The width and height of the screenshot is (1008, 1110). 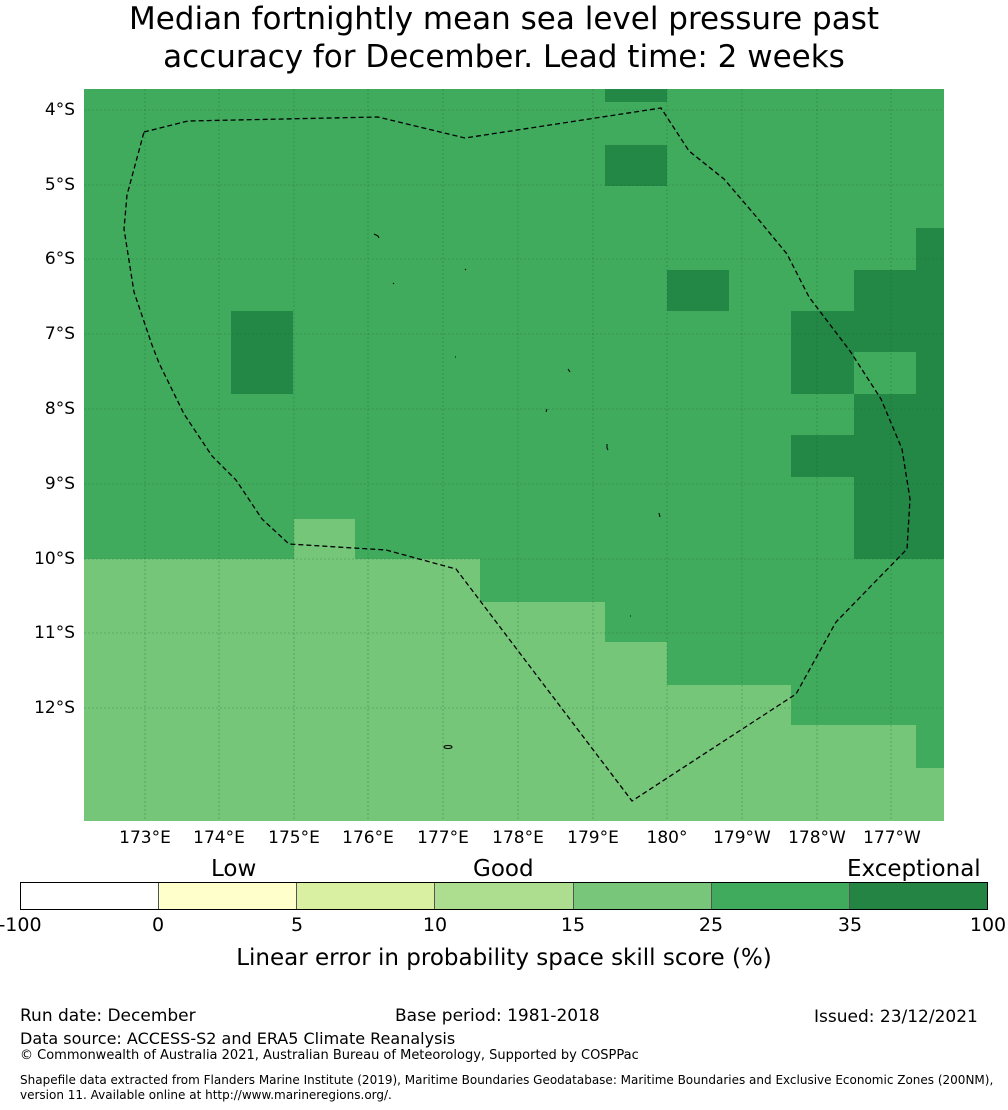 What do you see at coordinates (294, 838) in the screenshot?
I see `lon-label-175e: 175°E` at bounding box center [294, 838].